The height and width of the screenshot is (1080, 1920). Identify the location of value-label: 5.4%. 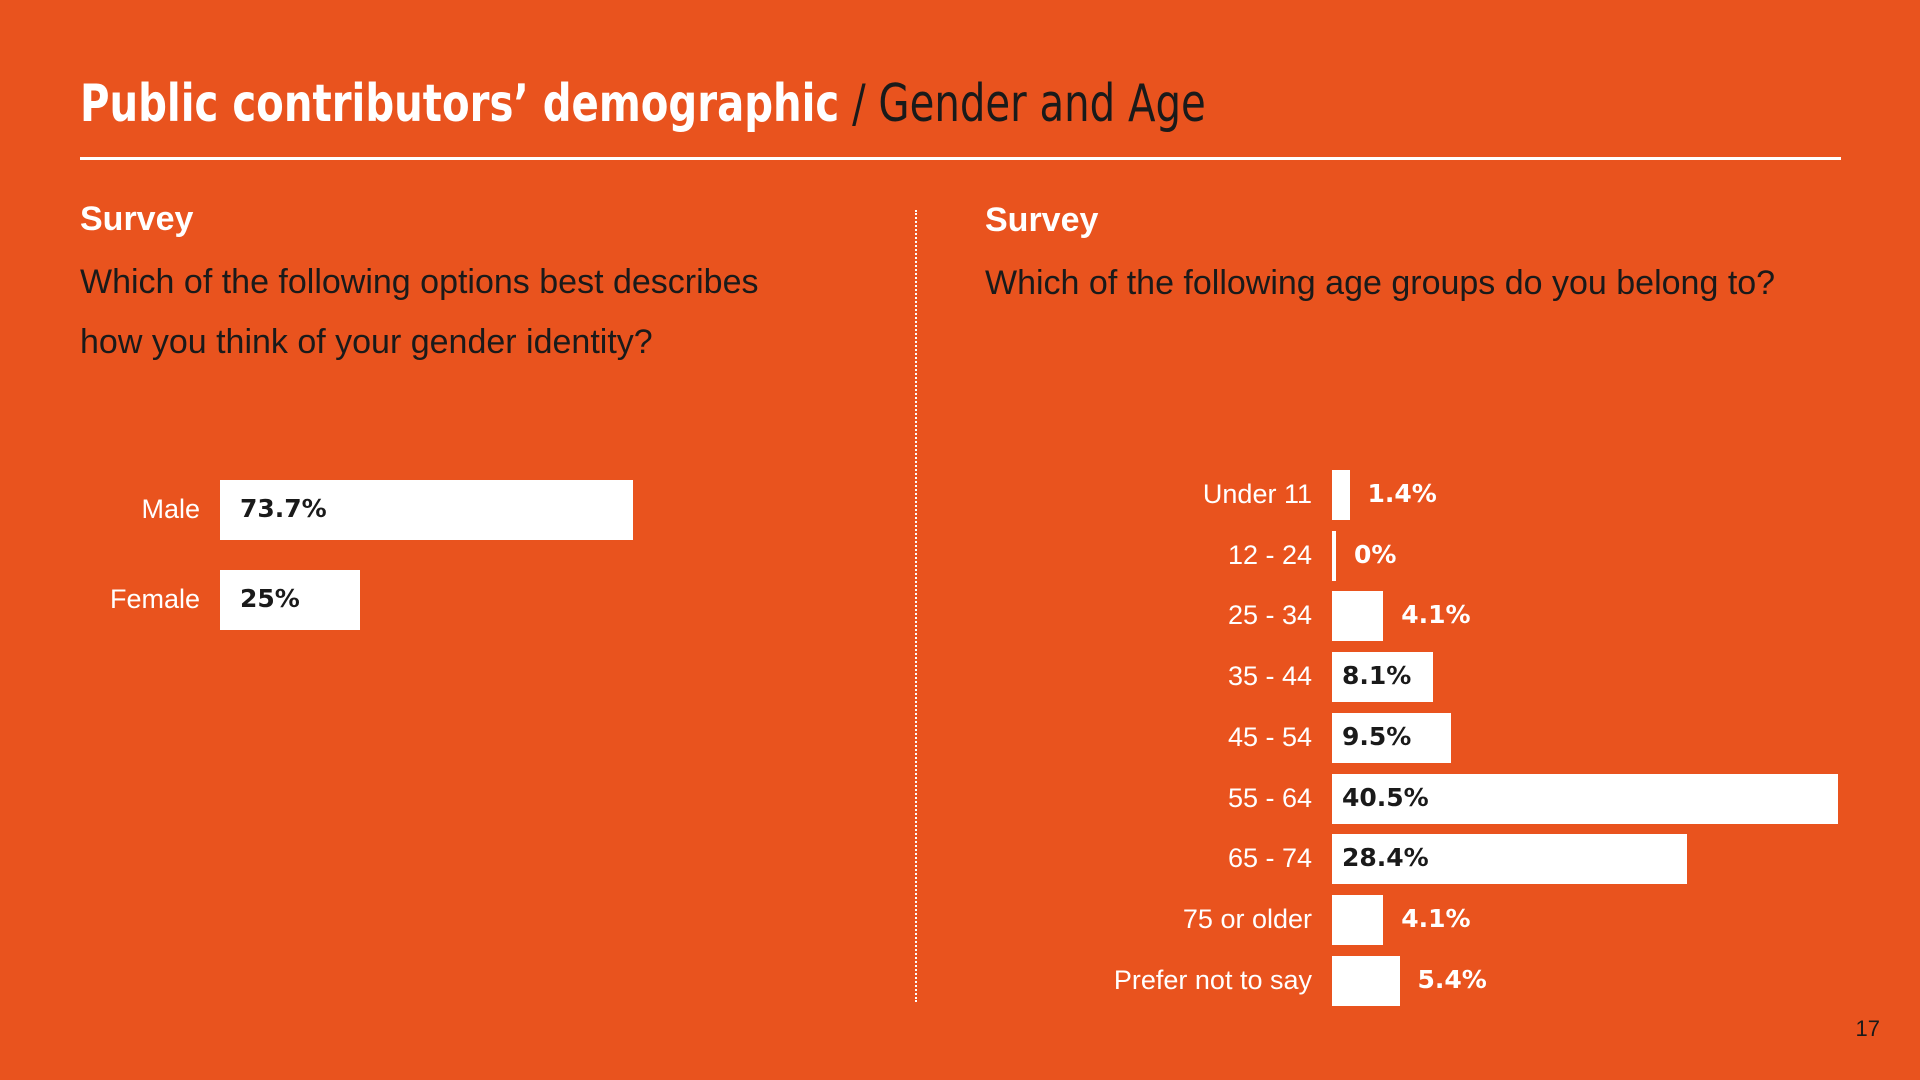
(1452, 979).